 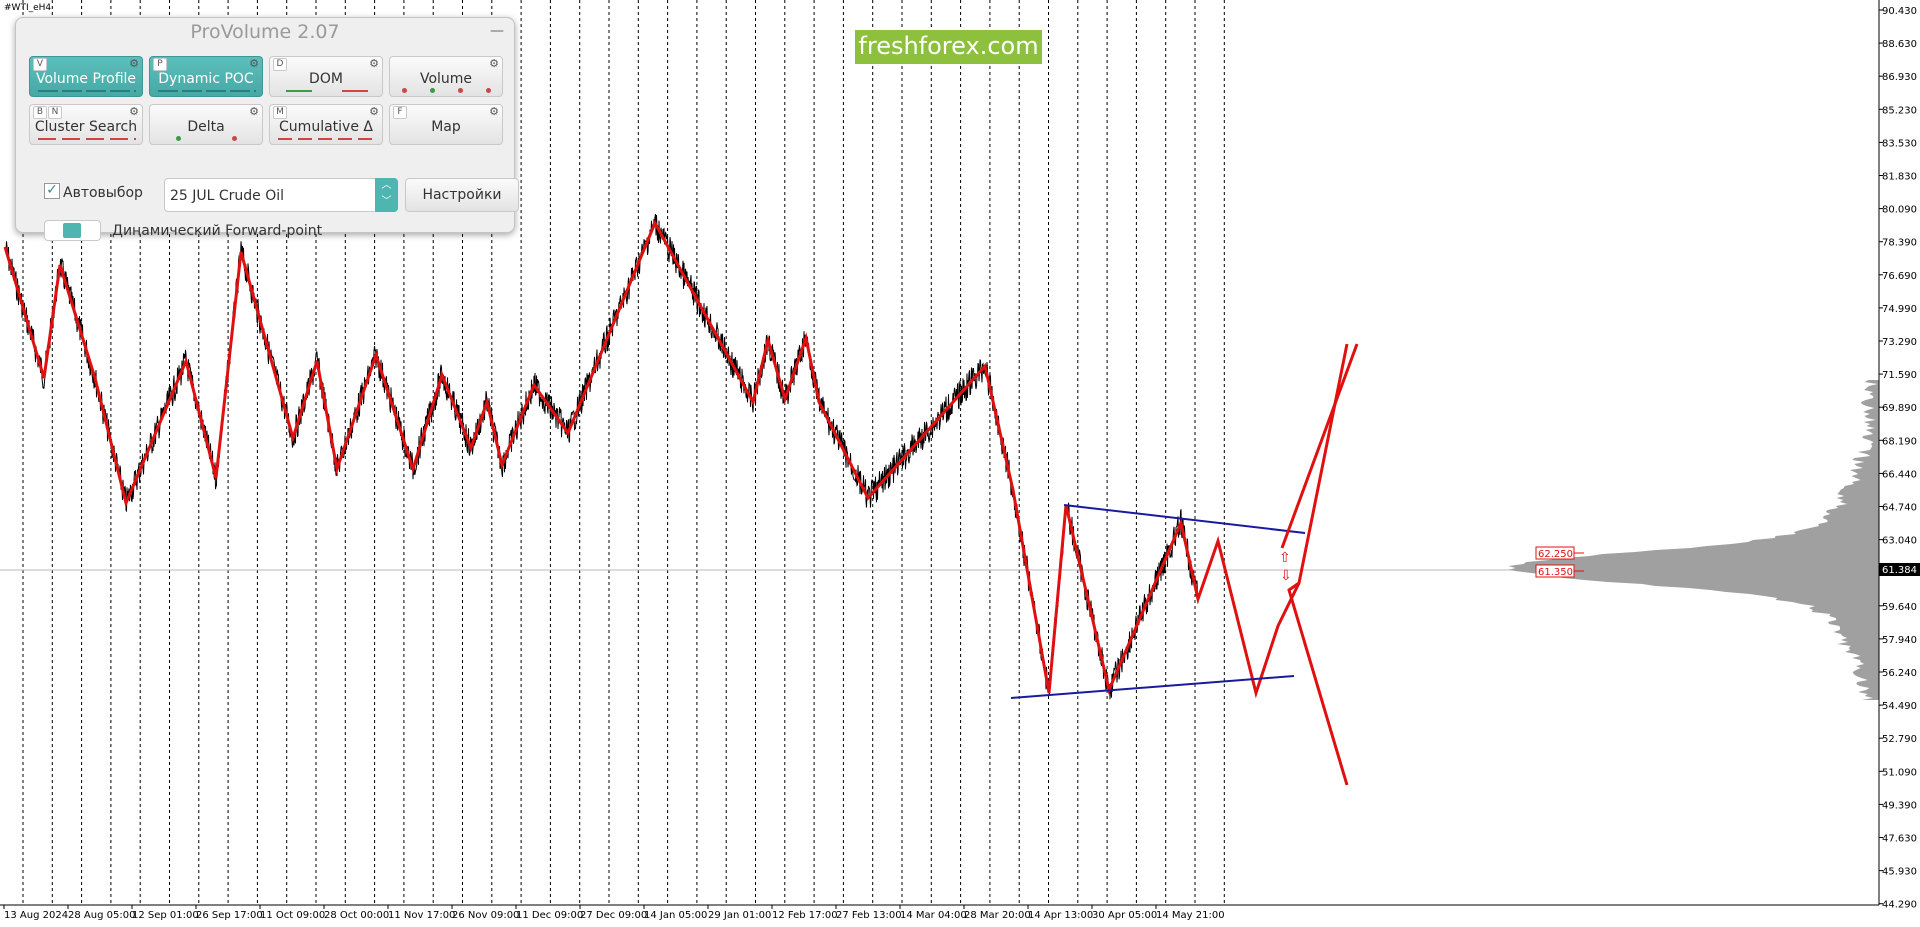 I want to click on toggle-knob, so click(x=72, y=230).